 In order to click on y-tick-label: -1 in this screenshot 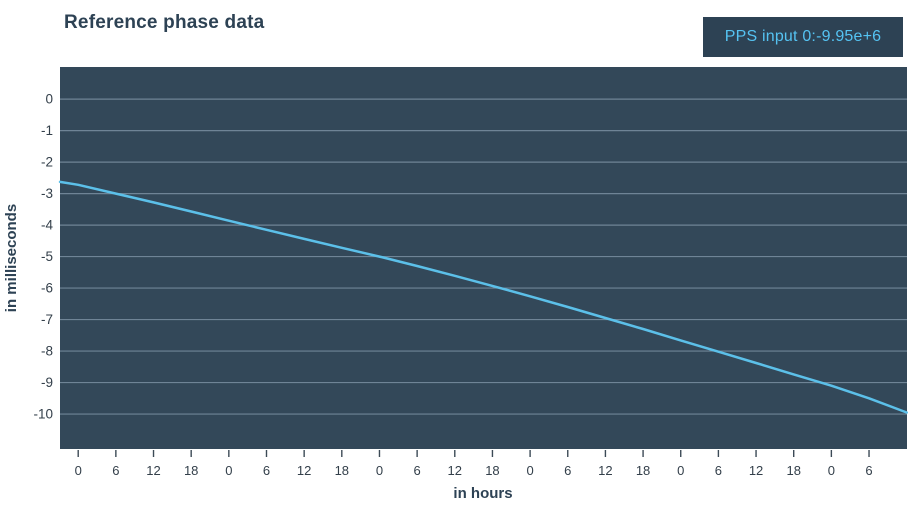, I will do `click(47, 130)`.